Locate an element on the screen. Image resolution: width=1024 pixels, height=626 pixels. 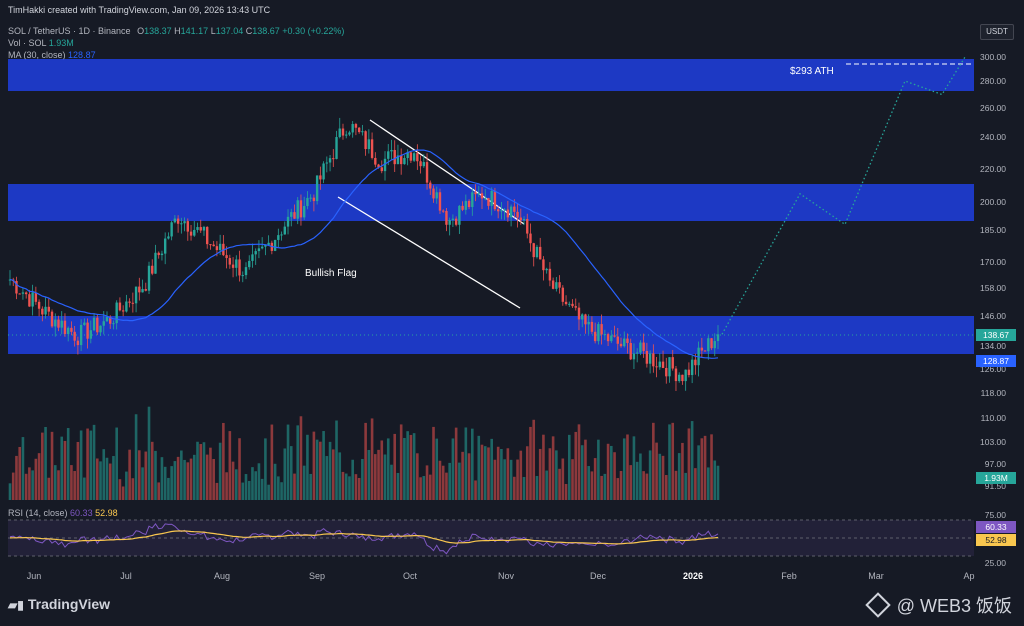
symbol-name: SOL / TetherUS · 1D · Binance is located at coordinates (69, 31).